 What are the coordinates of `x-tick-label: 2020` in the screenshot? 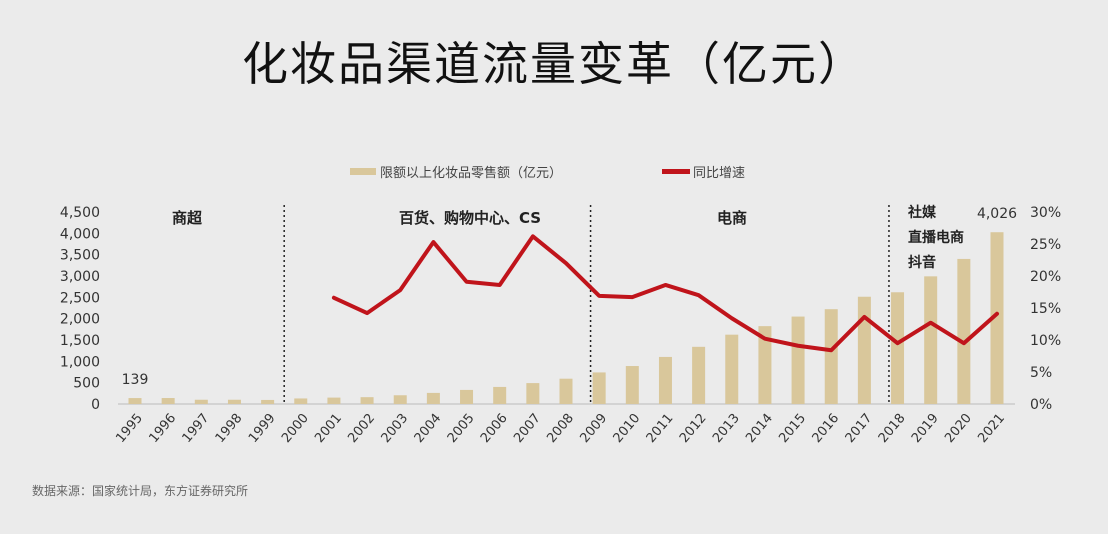 It's located at (958, 428).